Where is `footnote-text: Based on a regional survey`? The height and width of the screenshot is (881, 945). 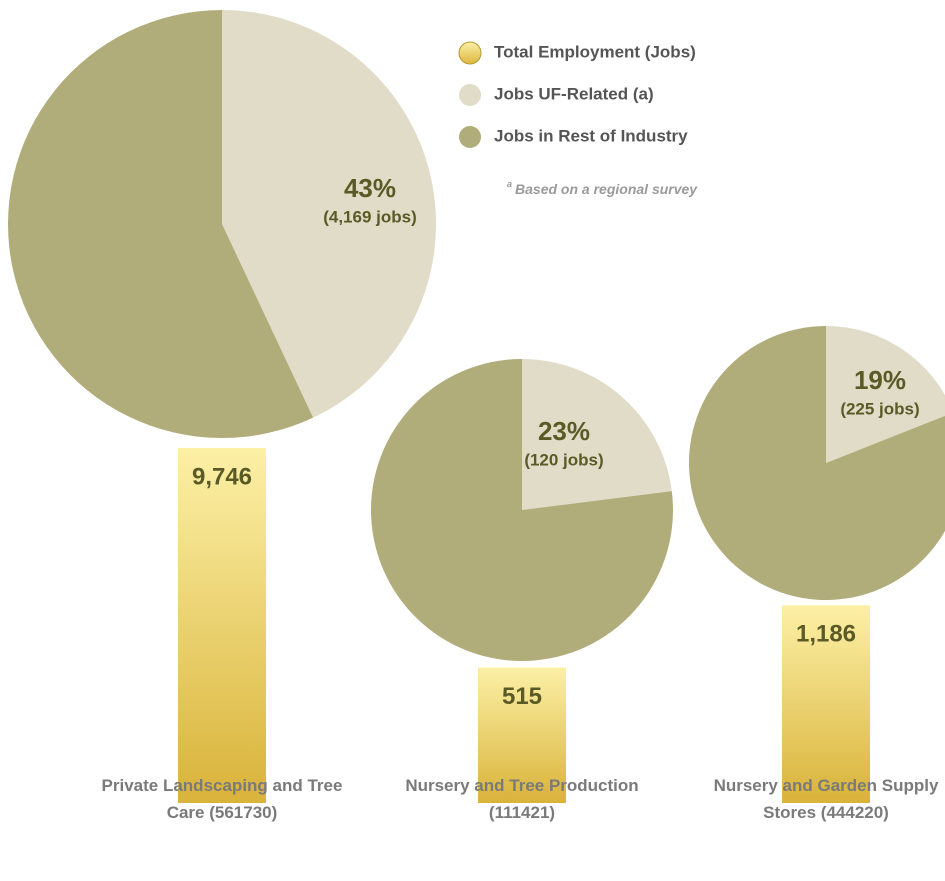 footnote-text: Based on a regional survey is located at coordinates (606, 189).